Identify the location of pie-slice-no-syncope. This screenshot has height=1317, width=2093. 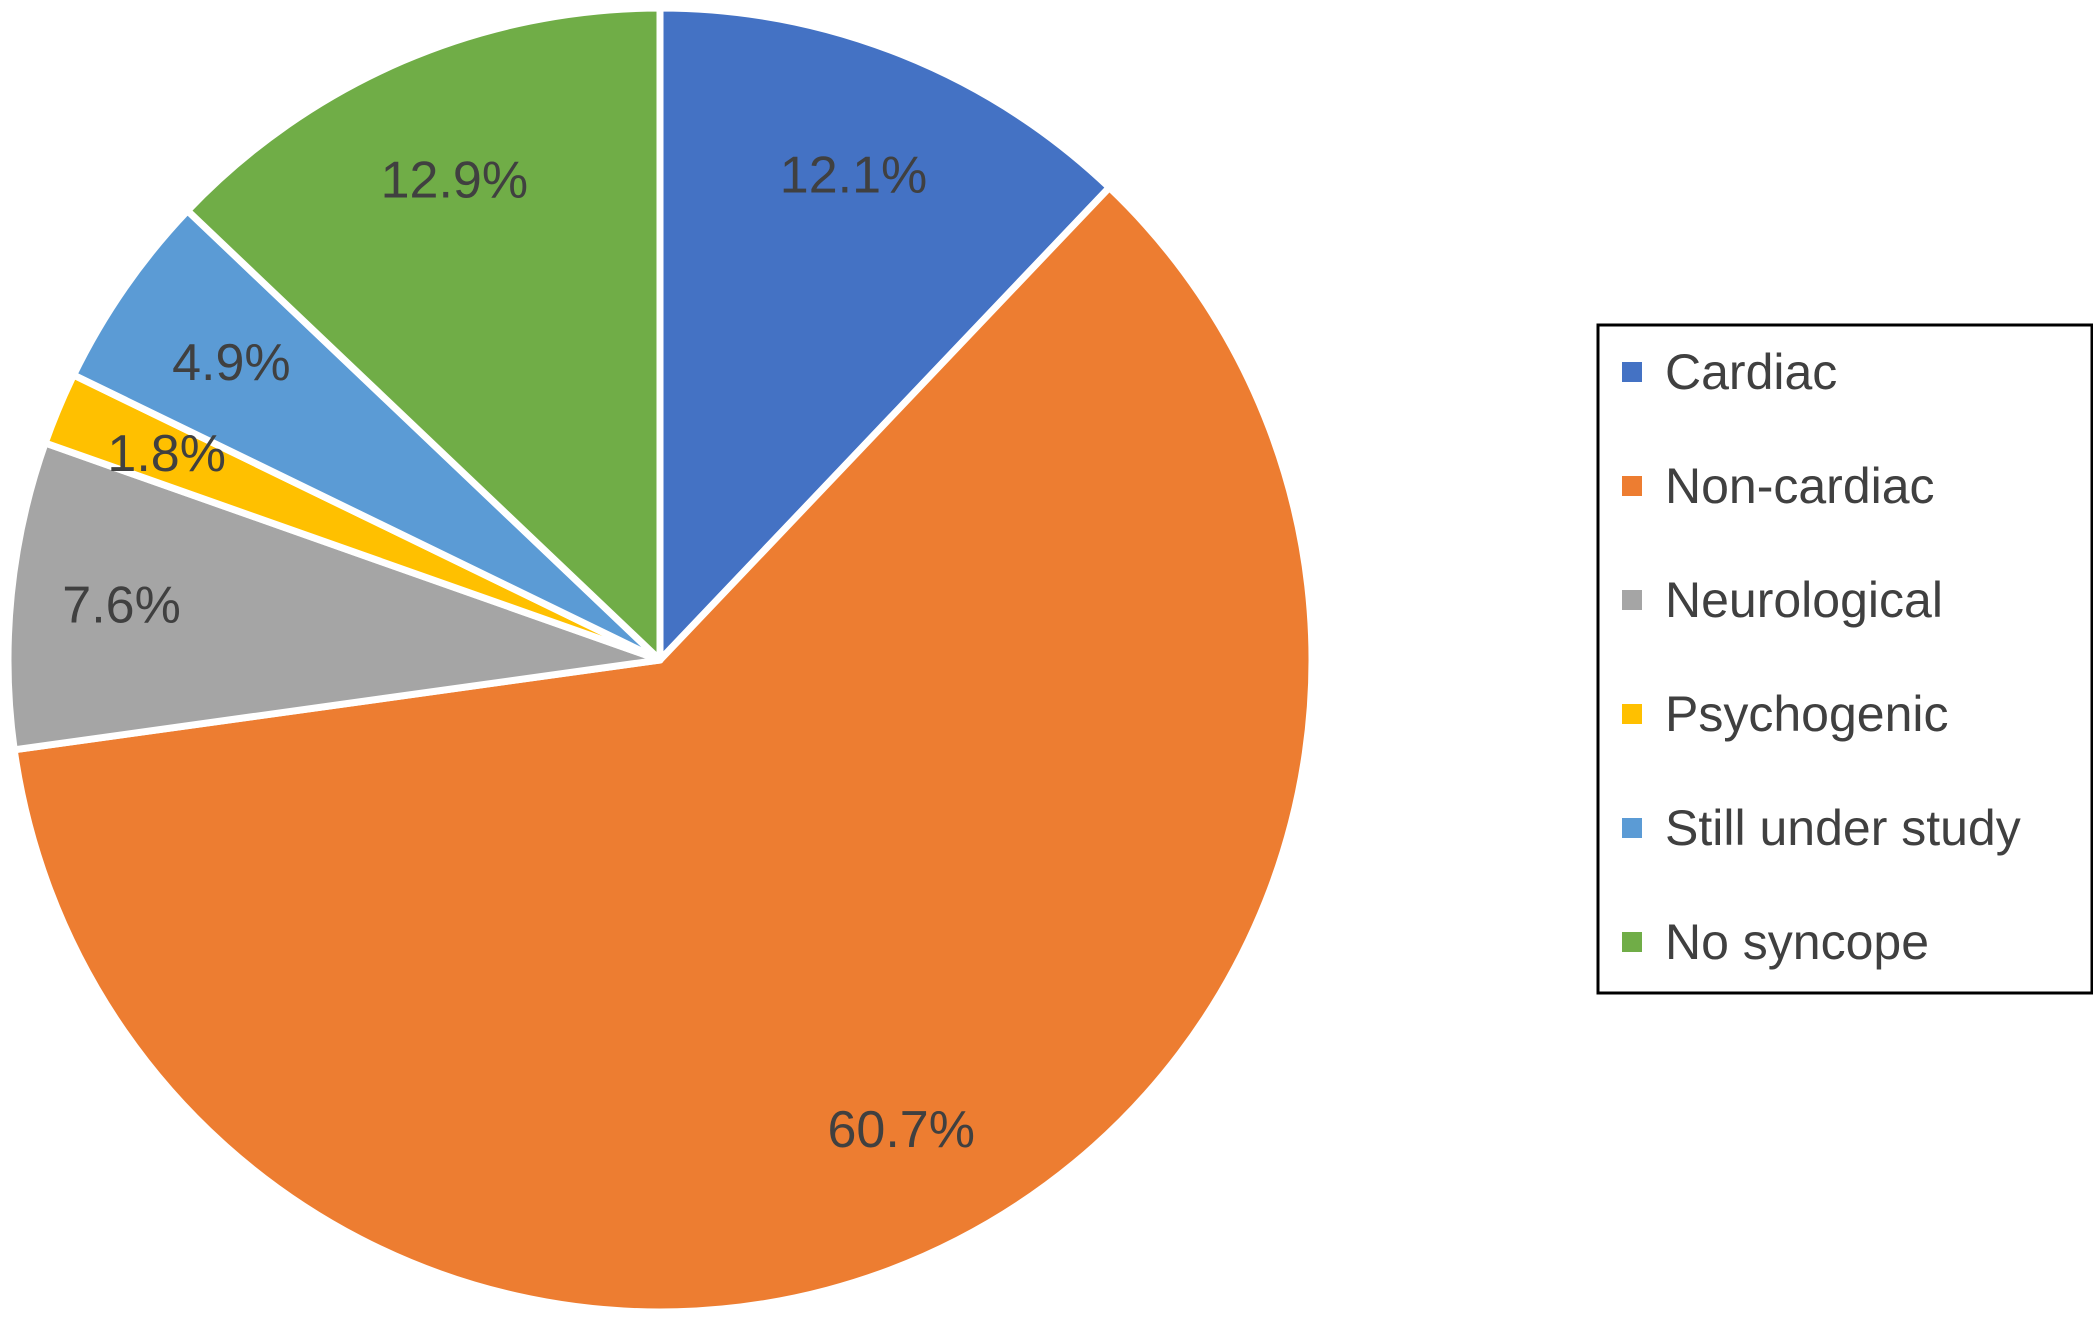
(424, 334).